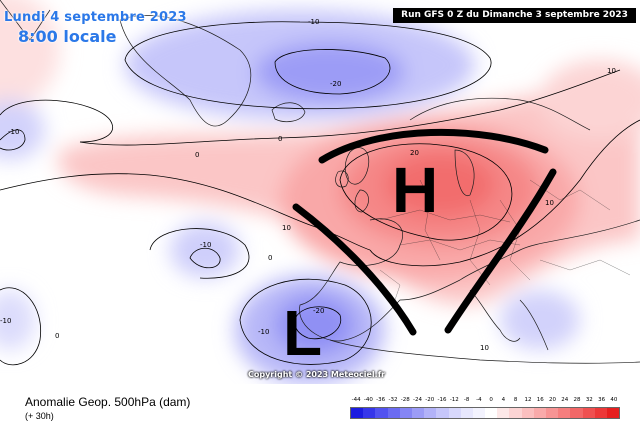 The width and height of the screenshot is (640, 427). Describe the element at coordinates (491, 400) in the screenshot. I see `legend-tick-label: 0` at that location.